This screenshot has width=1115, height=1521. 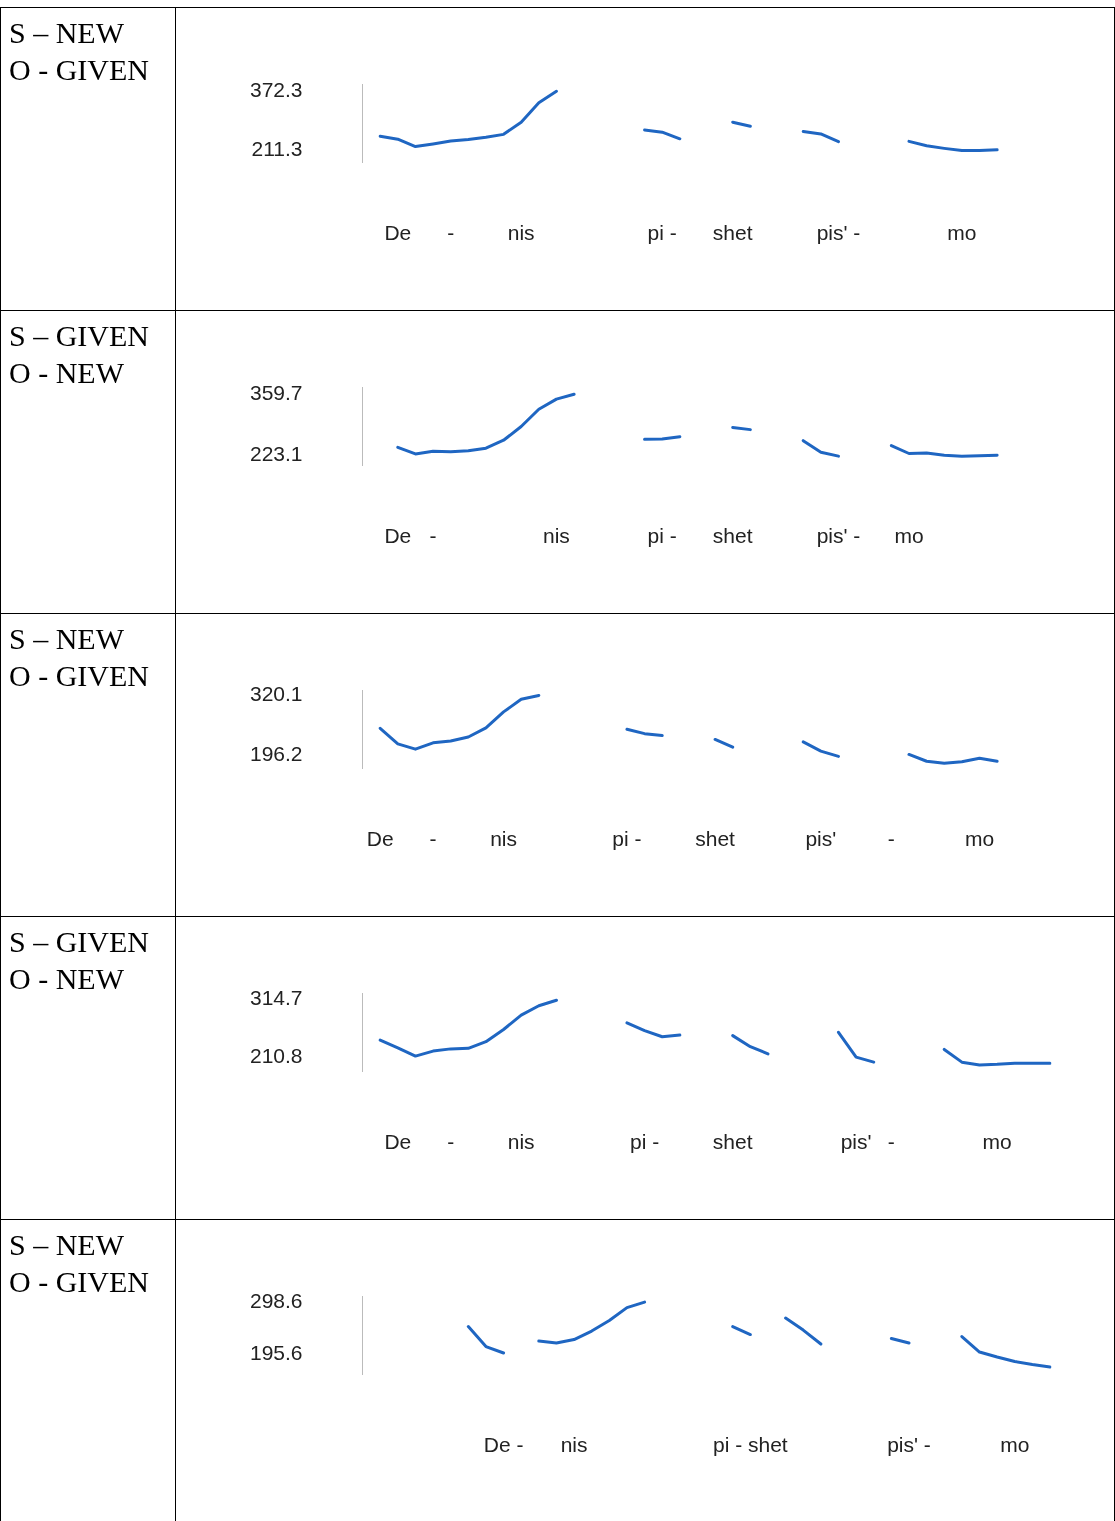 What do you see at coordinates (277, 149) in the screenshot?
I see `y-tick-label: 211.3` at bounding box center [277, 149].